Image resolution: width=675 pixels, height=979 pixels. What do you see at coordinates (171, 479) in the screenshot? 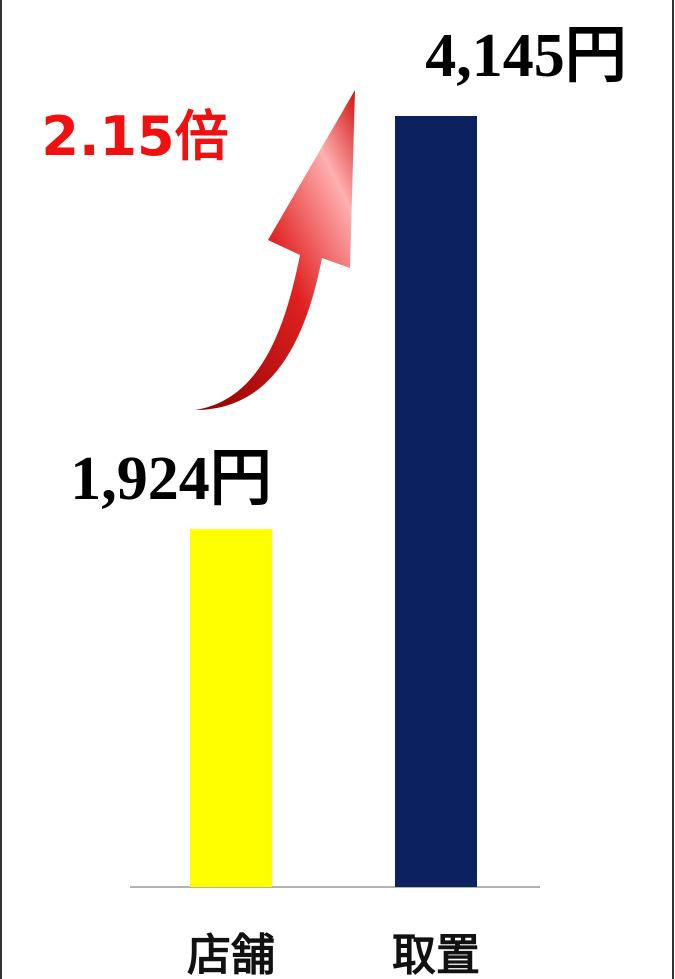
I see `value-label: 1,924円` at bounding box center [171, 479].